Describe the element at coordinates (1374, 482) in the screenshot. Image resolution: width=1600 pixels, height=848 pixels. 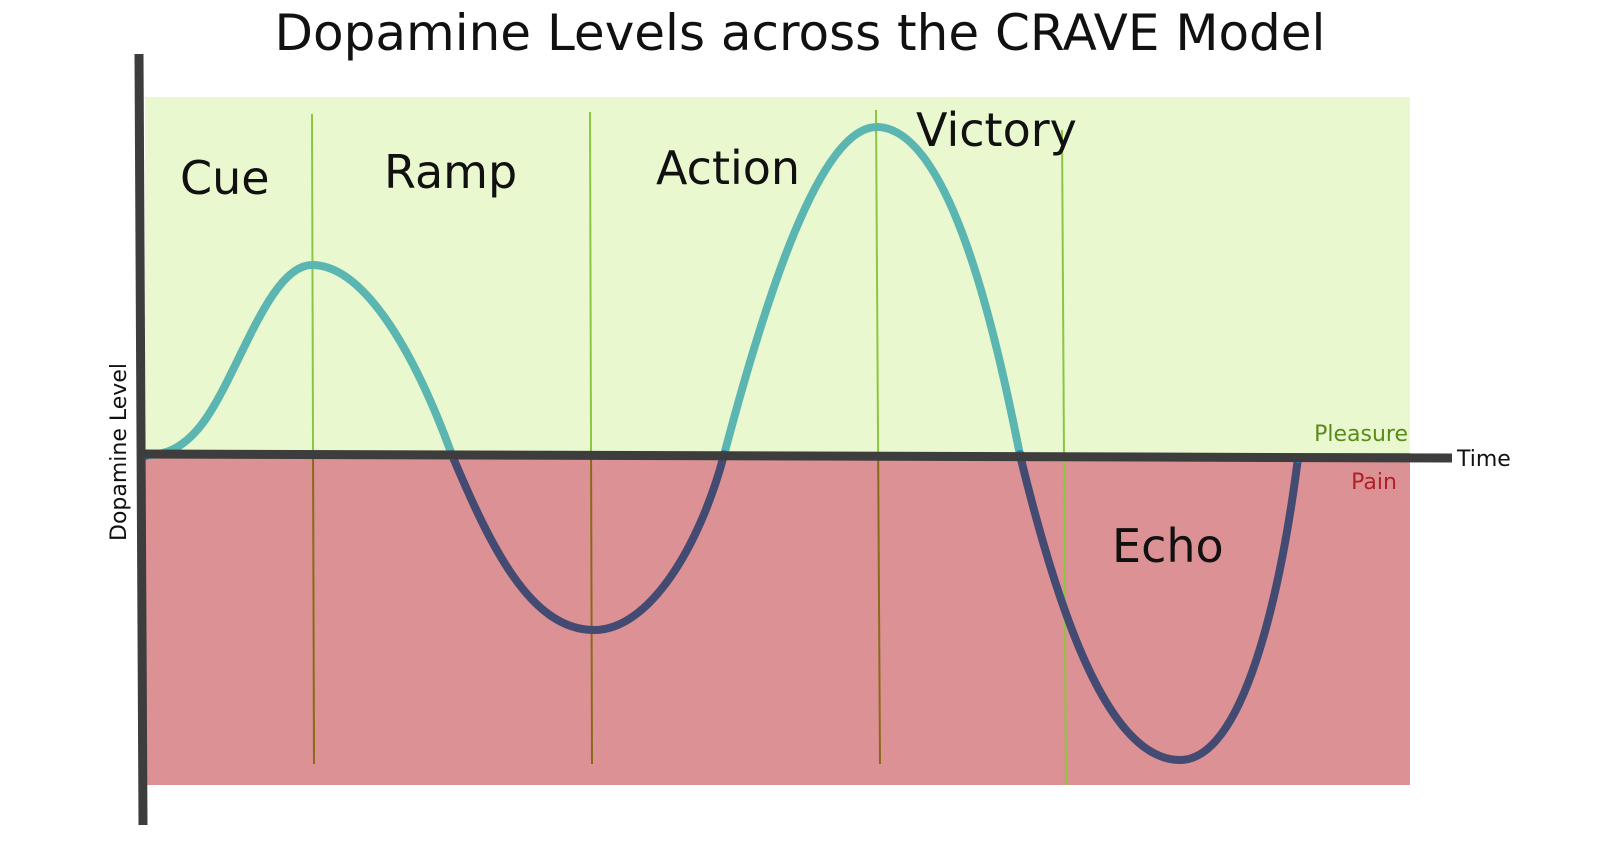
I see `pain-label: Pain` at that location.